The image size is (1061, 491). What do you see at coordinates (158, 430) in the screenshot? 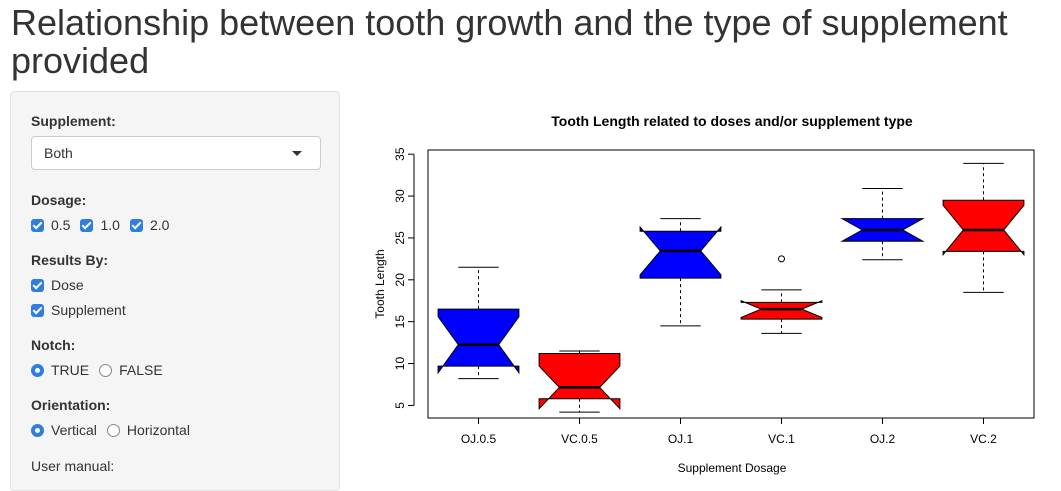
I see `orientation-option-label: Horizontal` at bounding box center [158, 430].